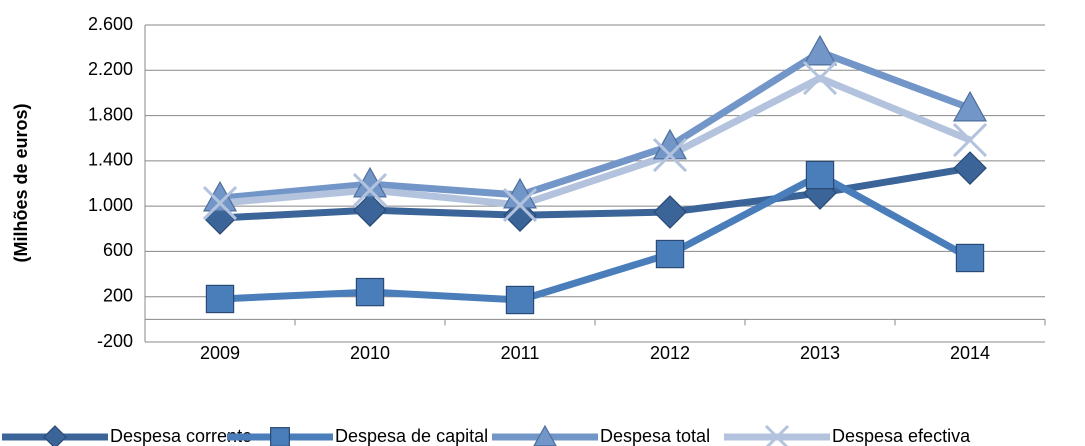 Image resolution: width=1085 pixels, height=446 pixels. What do you see at coordinates (110, 160) in the screenshot?
I see `y-tick-label: 1.400` at bounding box center [110, 160].